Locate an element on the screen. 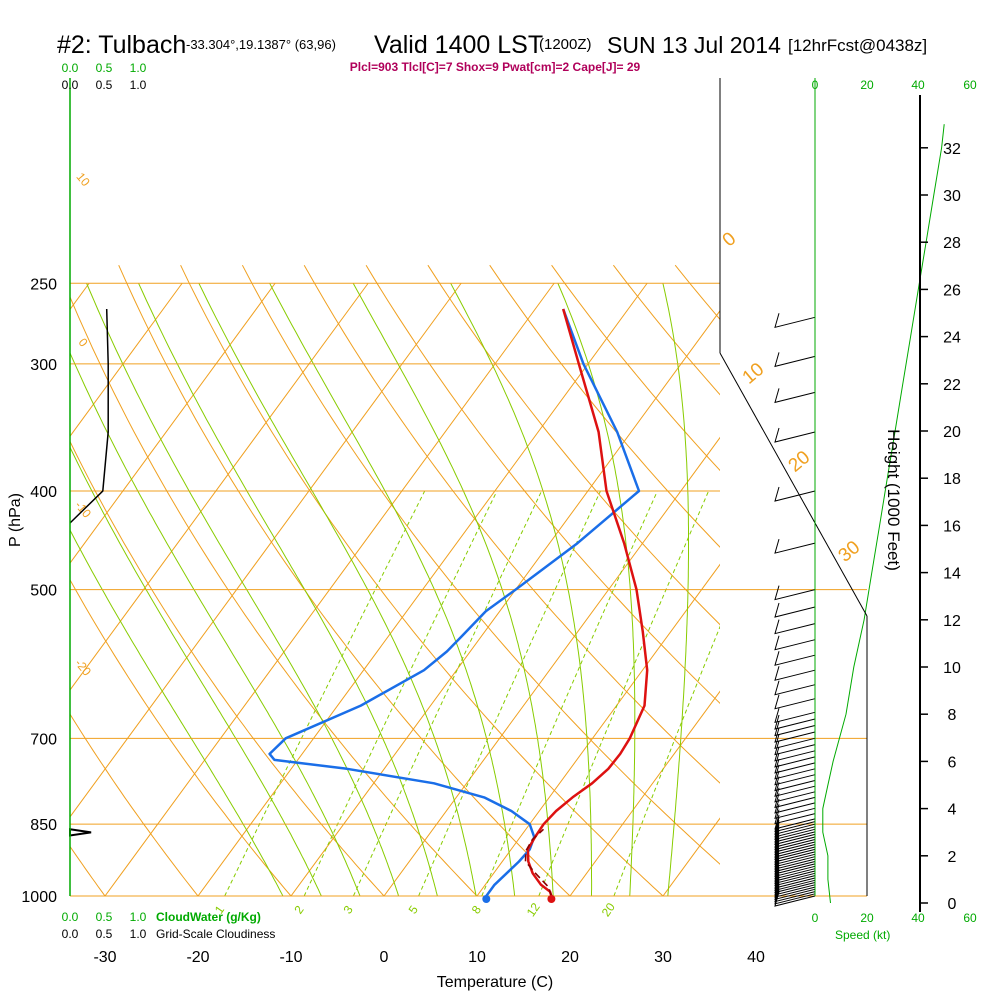  speed-top-tick: 20 is located at coordinates (867, 85).